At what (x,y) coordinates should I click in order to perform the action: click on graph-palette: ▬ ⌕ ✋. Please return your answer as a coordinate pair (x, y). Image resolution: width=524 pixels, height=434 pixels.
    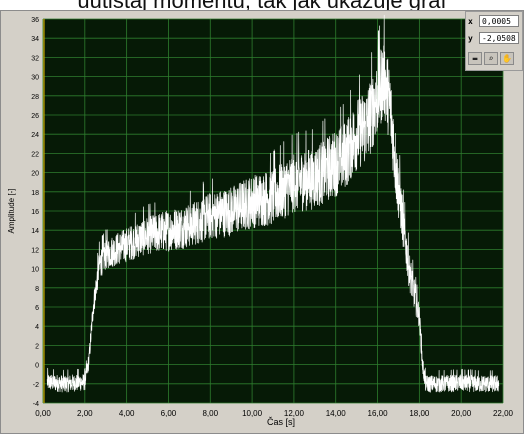
    Looking at the image, I should click on (494, 59).